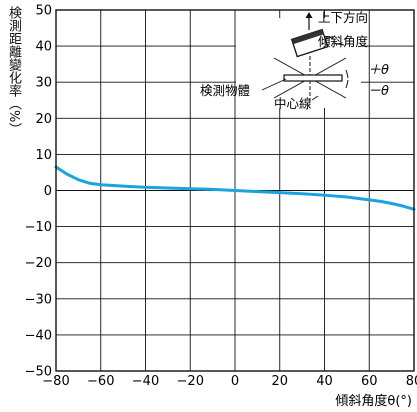  I want to click on x-tick-label: −40, so click(145, 381).